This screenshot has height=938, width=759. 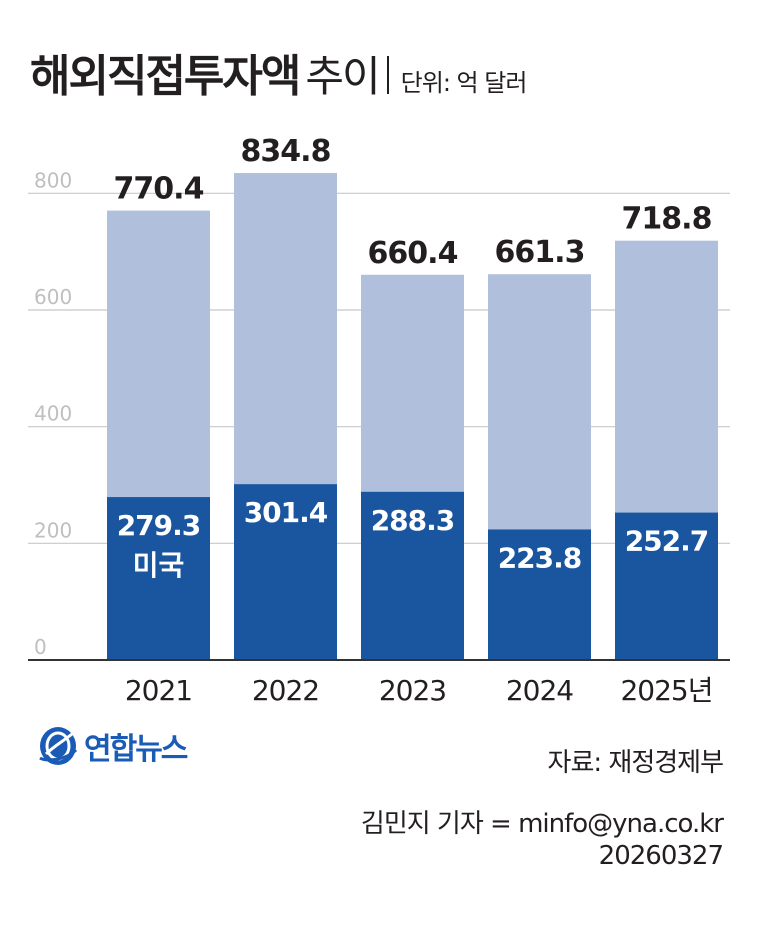 What do you see at coordinates (136, 749) in the screenshot?
I see `logo-text: 연합뉴스` at bounding box center [136, 749].